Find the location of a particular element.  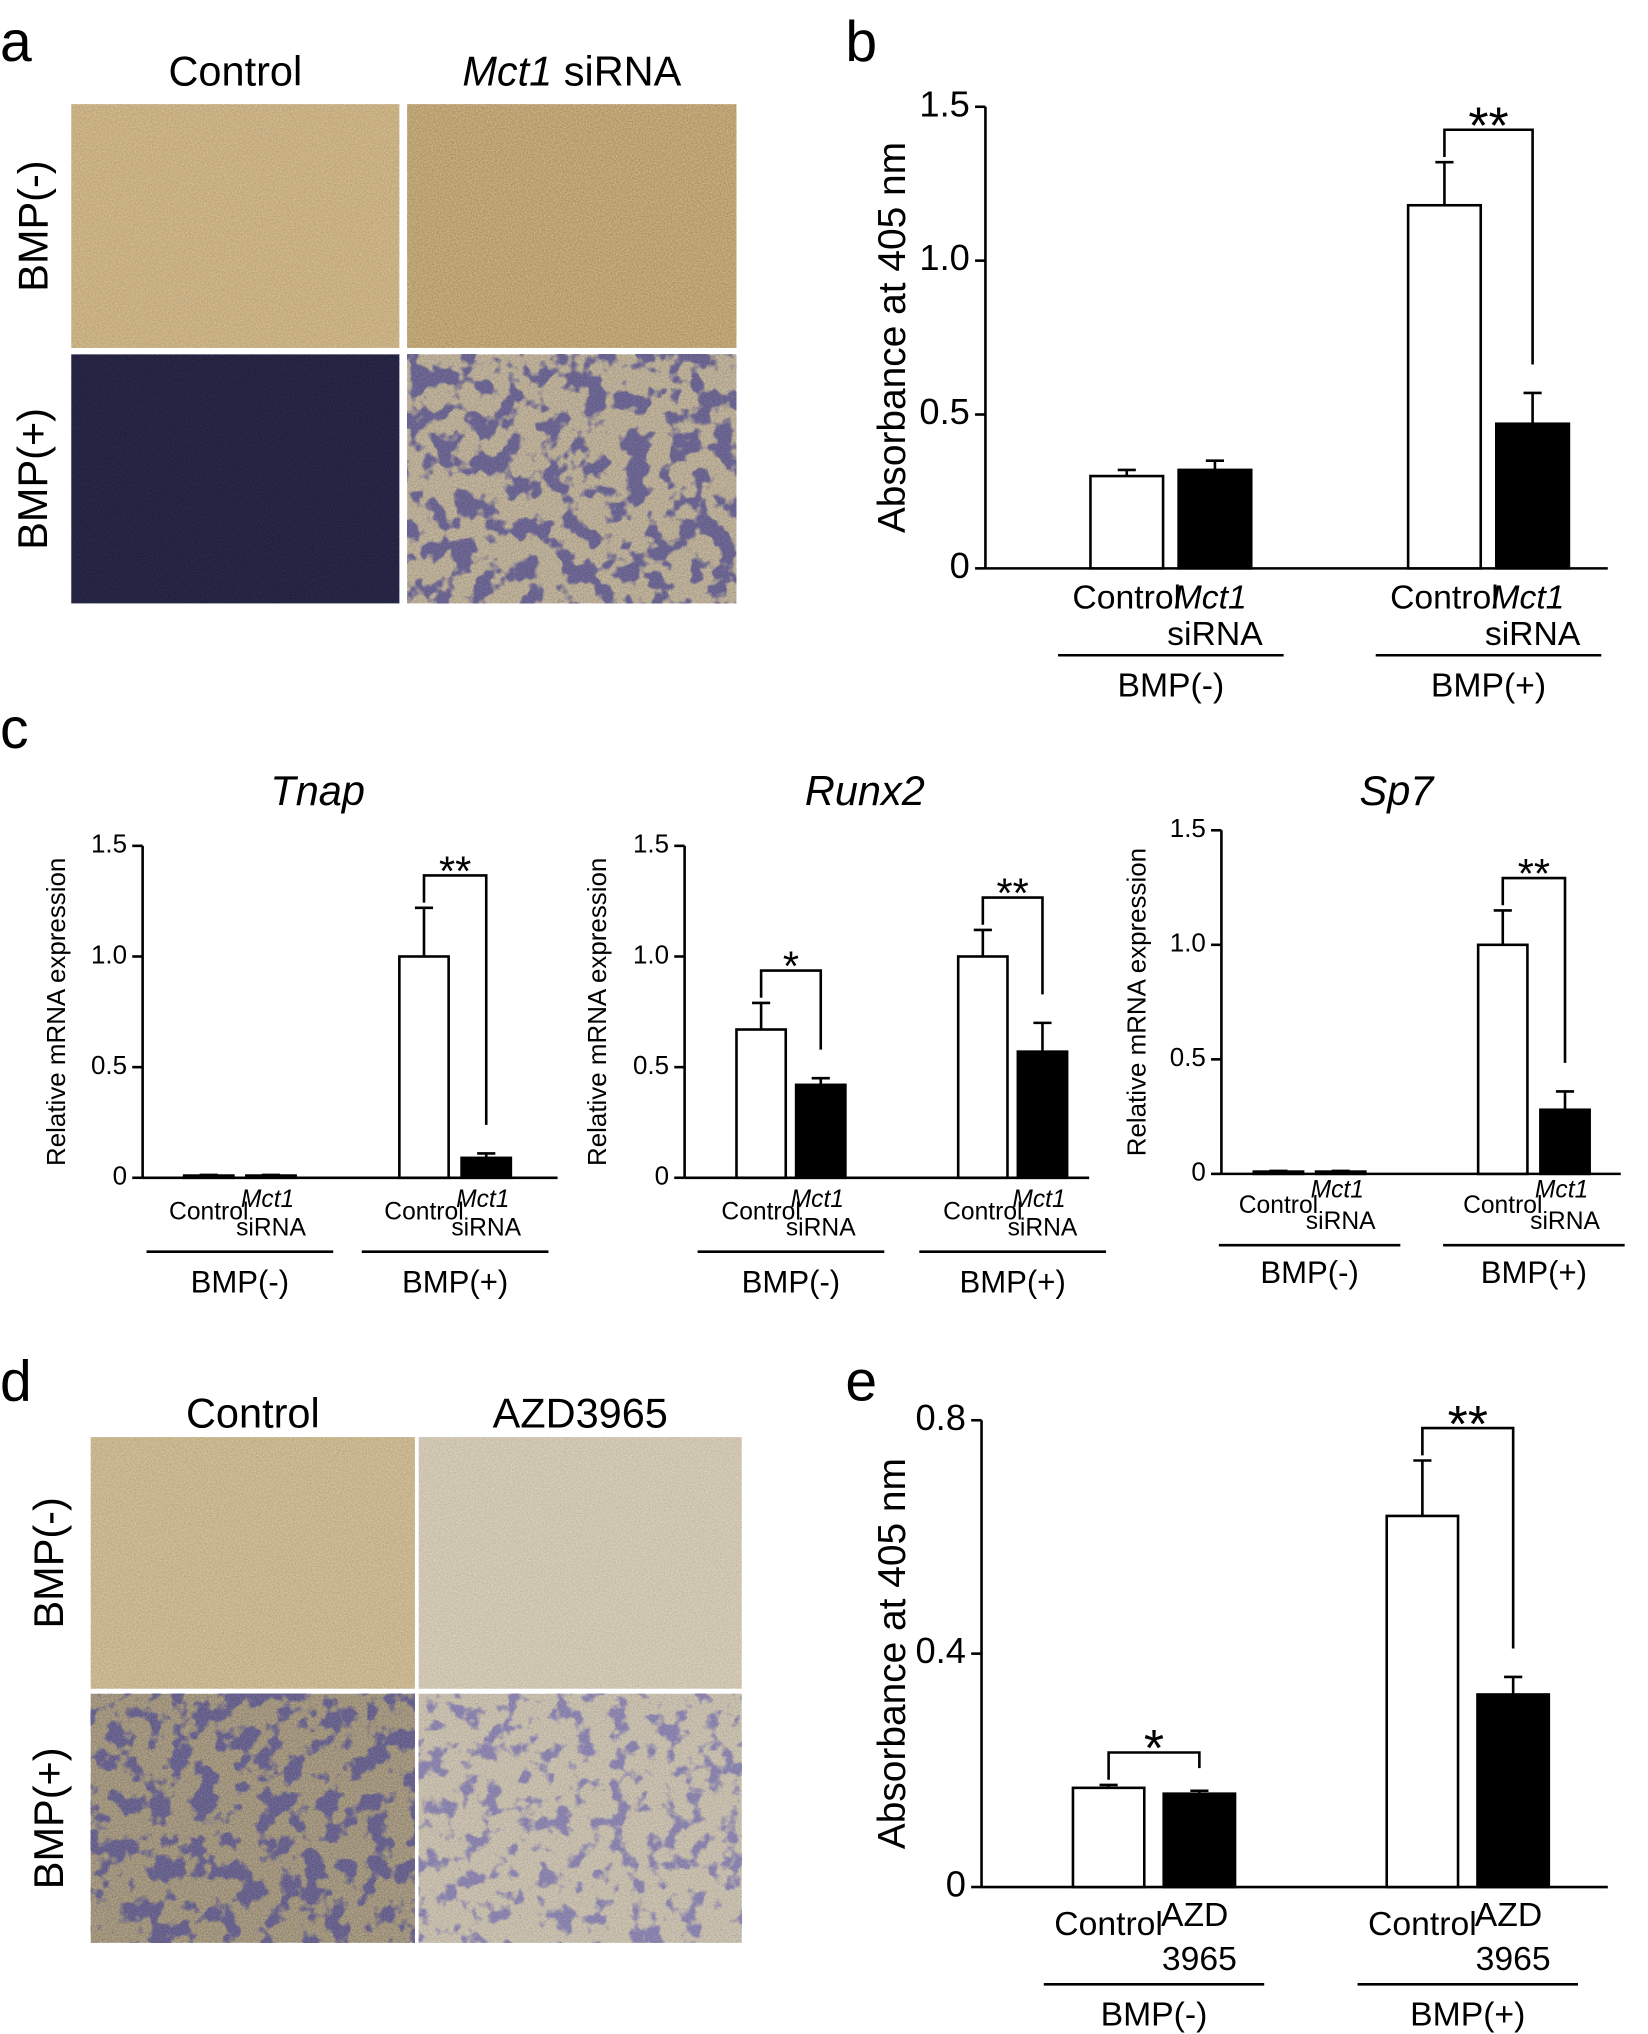

panel-label: b is located at coordinates (861, 42).